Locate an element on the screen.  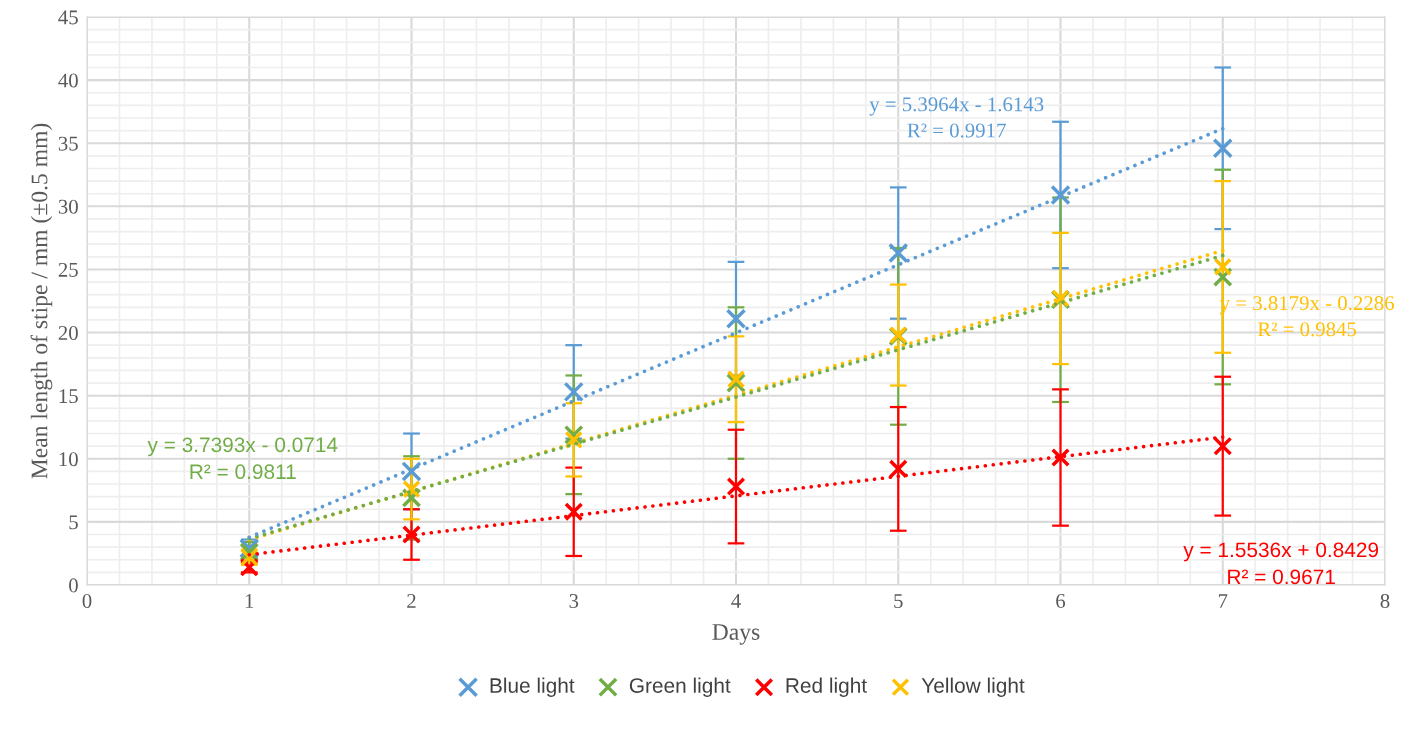
x-tick-label: 5 is located at coordinates (898, 601).